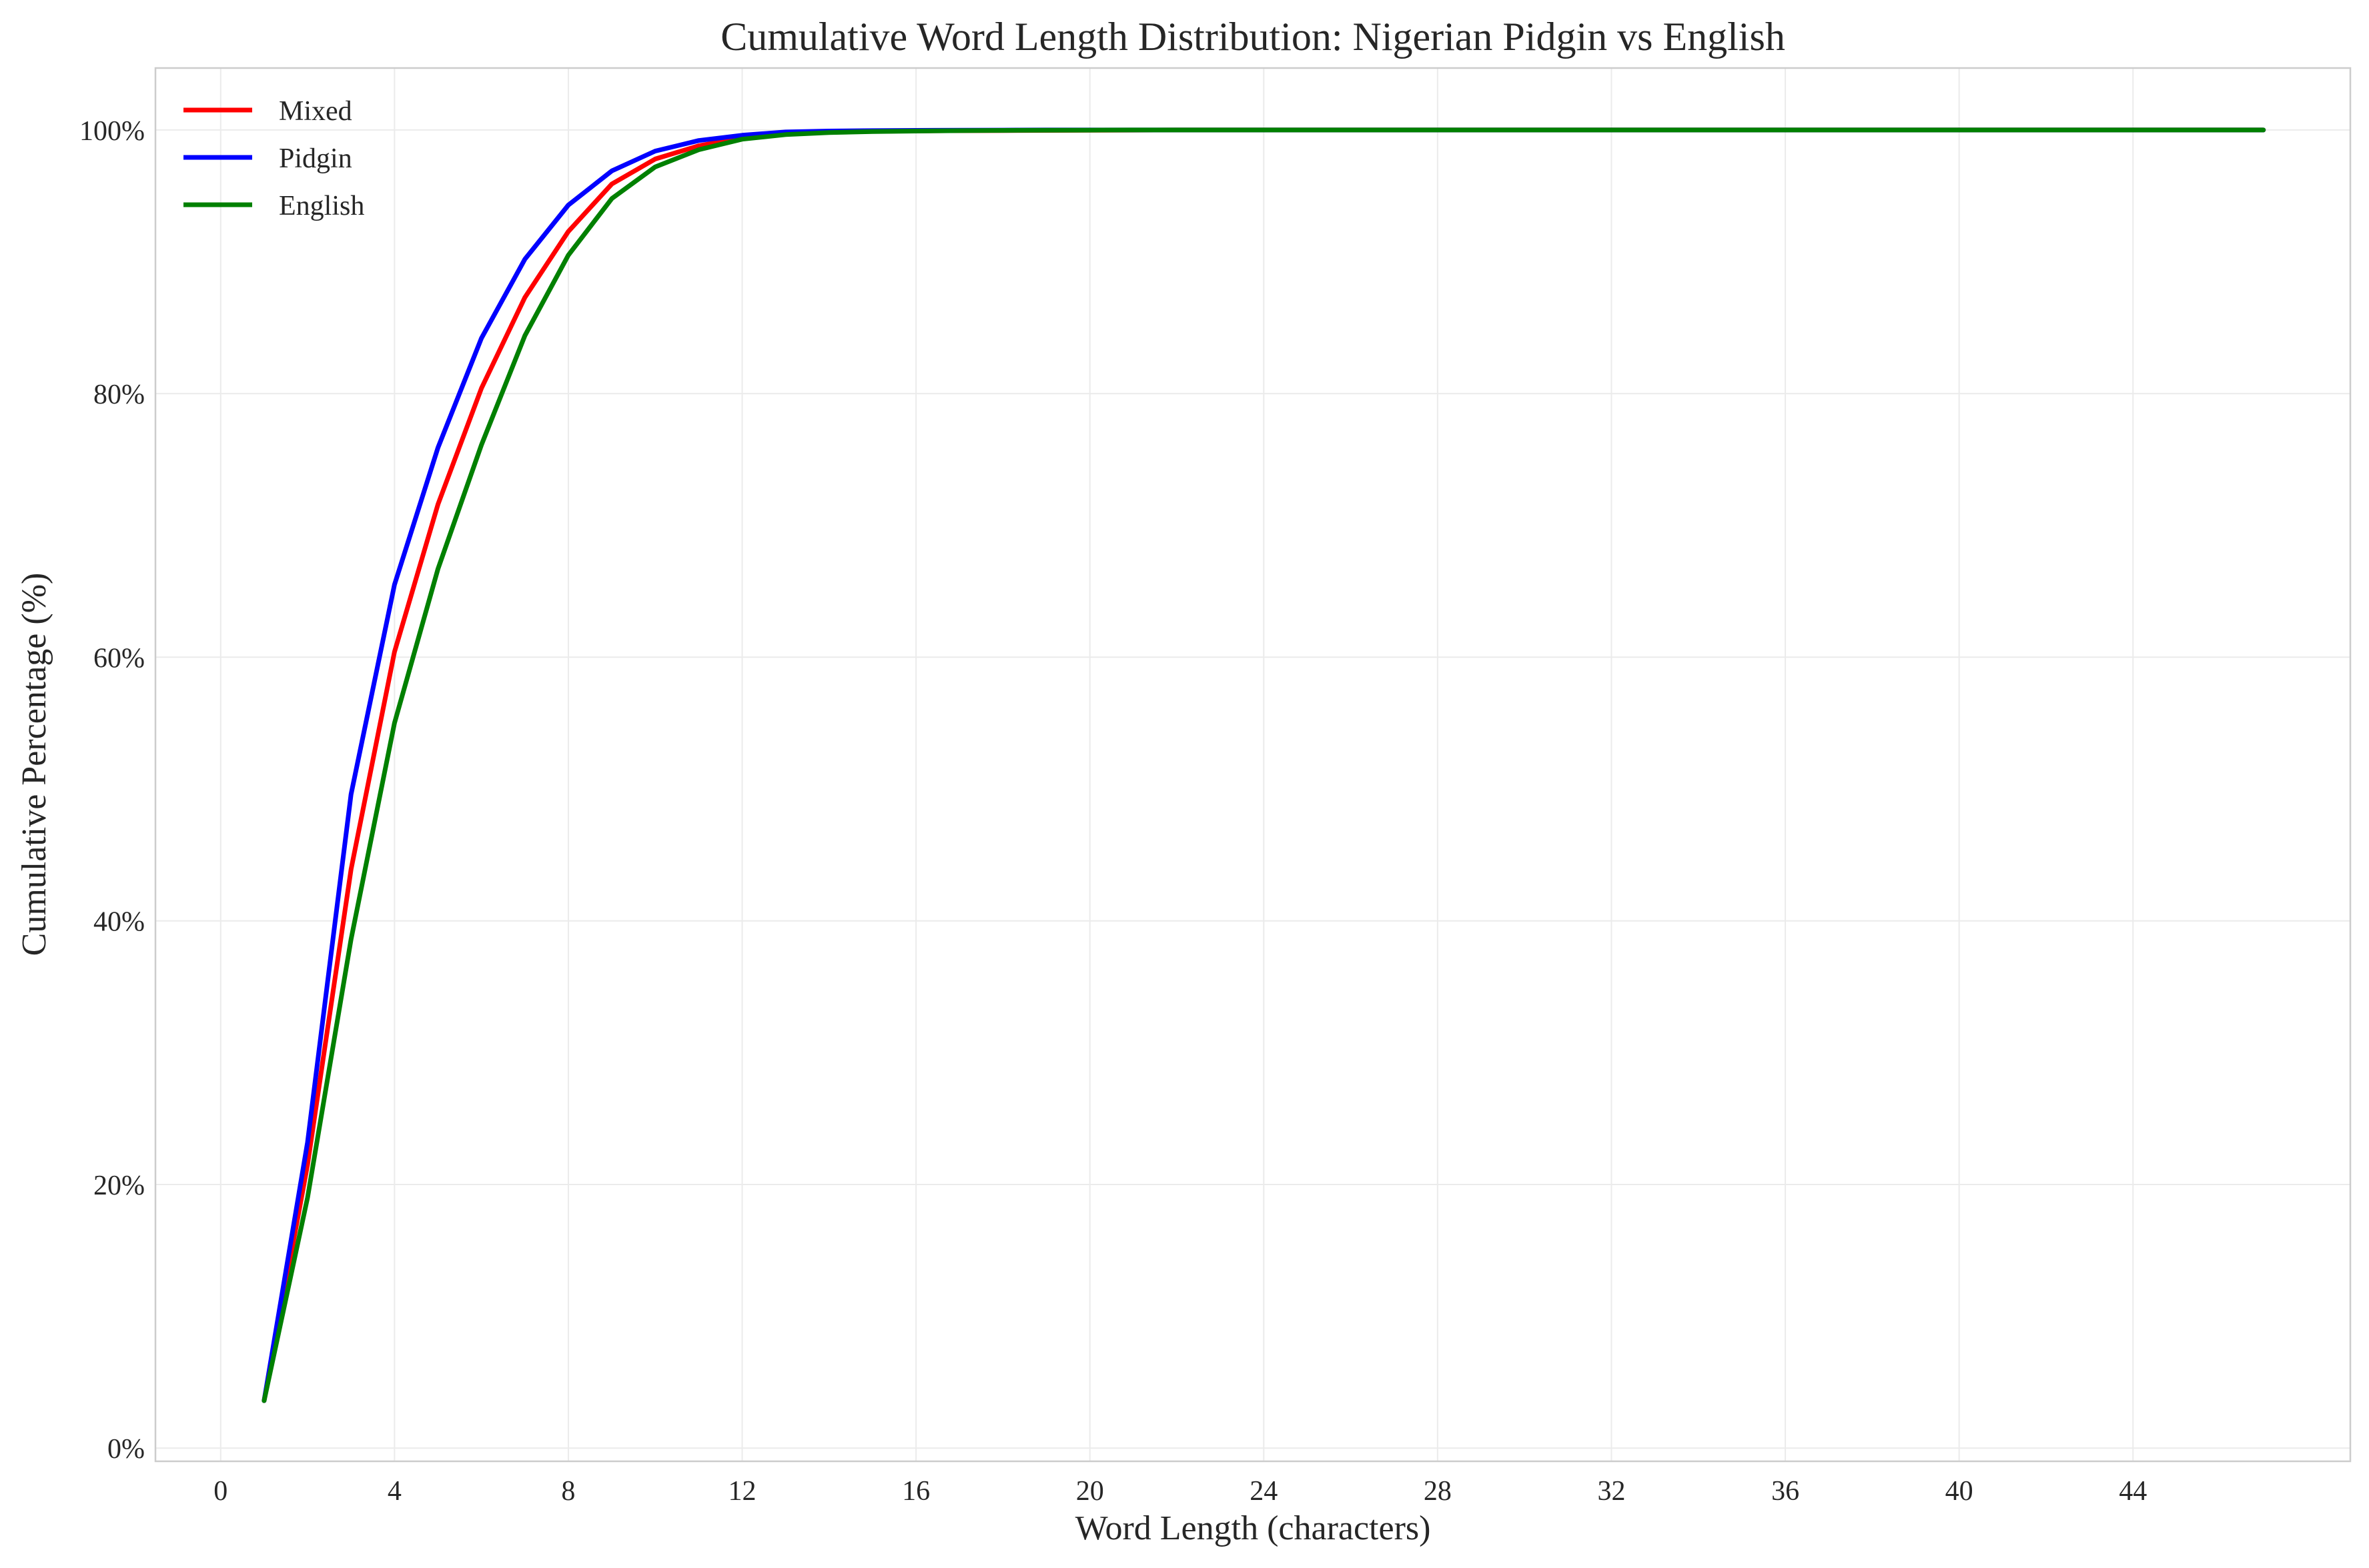 This screenshot has width=2369, height=1568. What do you see at coordinates (1959, 1491) in the screenshot?
I see `x-tick-label: 40` at bounding box center [1959, 1491].